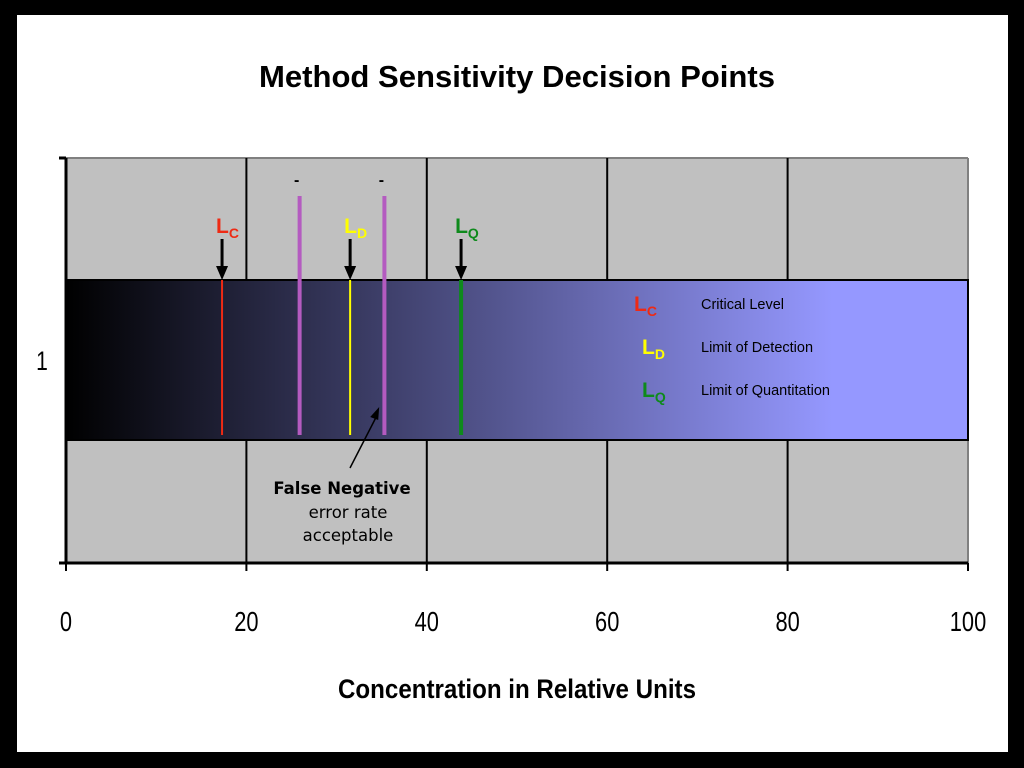 The image size is (1024, 768). I want to click on annotation-line-2: acceptable, so click(348, 535).